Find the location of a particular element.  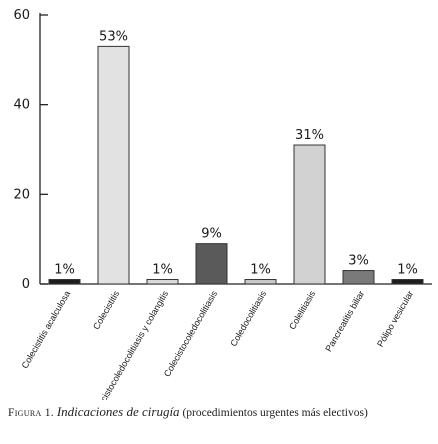

data-label-3: 9% is located at coordinates (211, 234).